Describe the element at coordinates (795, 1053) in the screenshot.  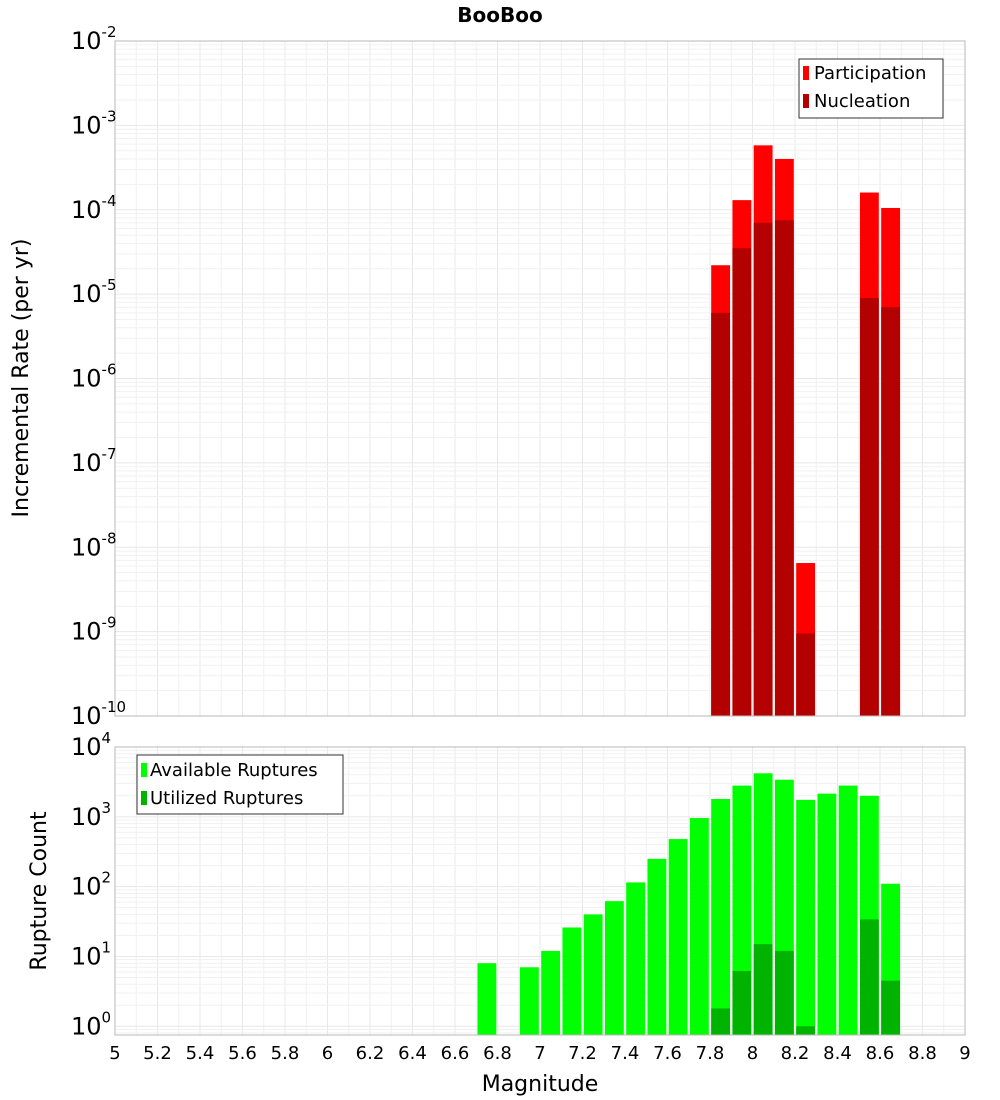
I see `x-tick-label: 8.2` at that location.